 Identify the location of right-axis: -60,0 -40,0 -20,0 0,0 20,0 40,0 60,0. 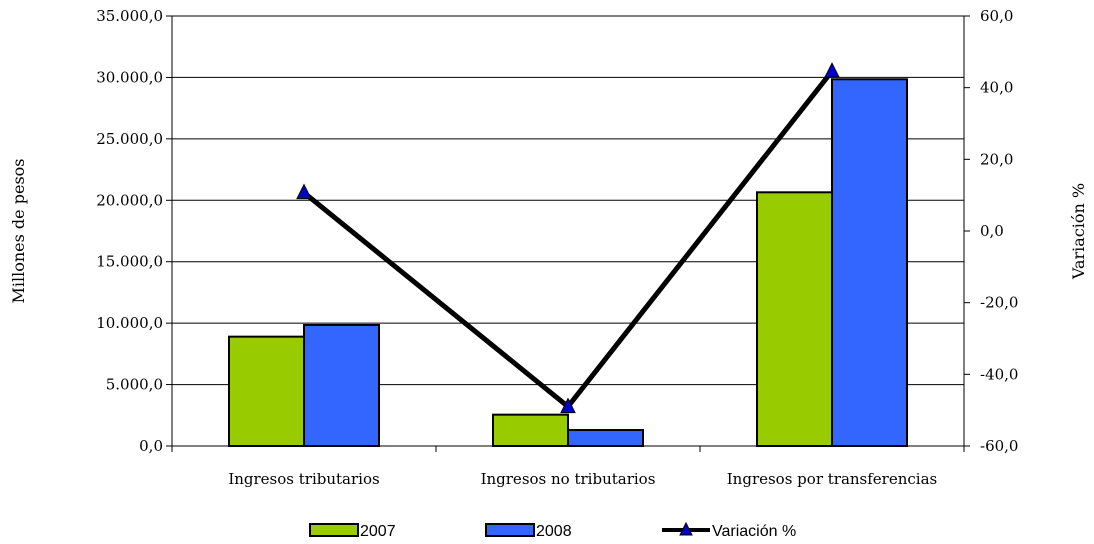
(991, 231).